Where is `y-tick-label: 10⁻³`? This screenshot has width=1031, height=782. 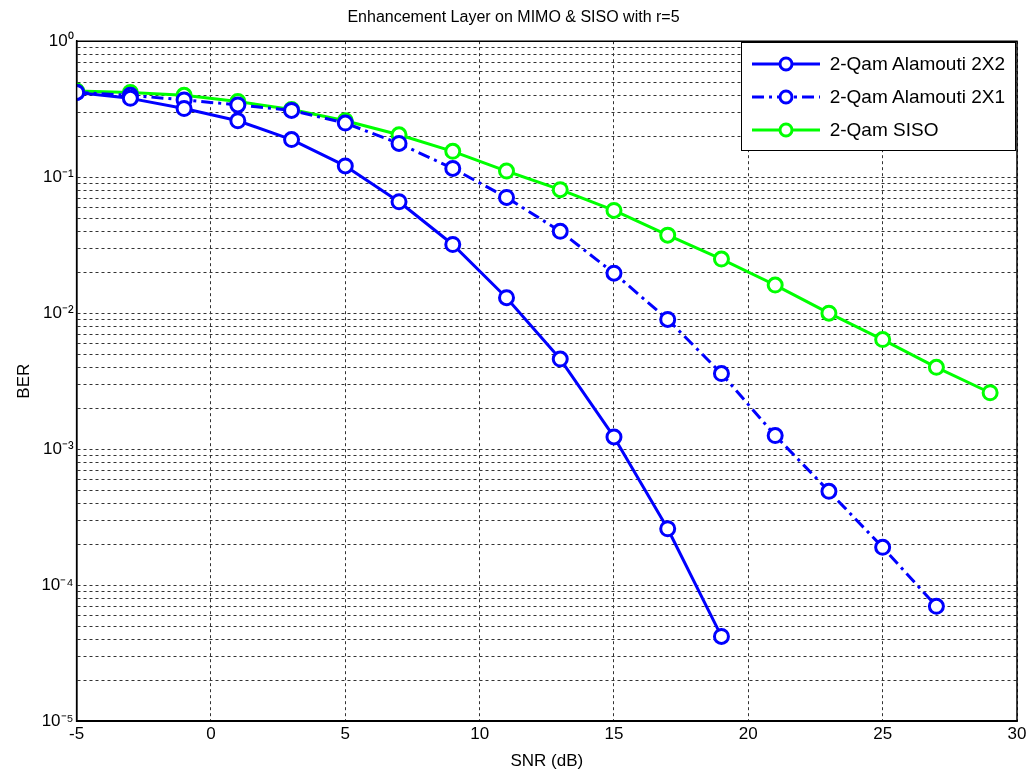
y-tick-label: 10⁻³ is located at coordinates (58, 448).